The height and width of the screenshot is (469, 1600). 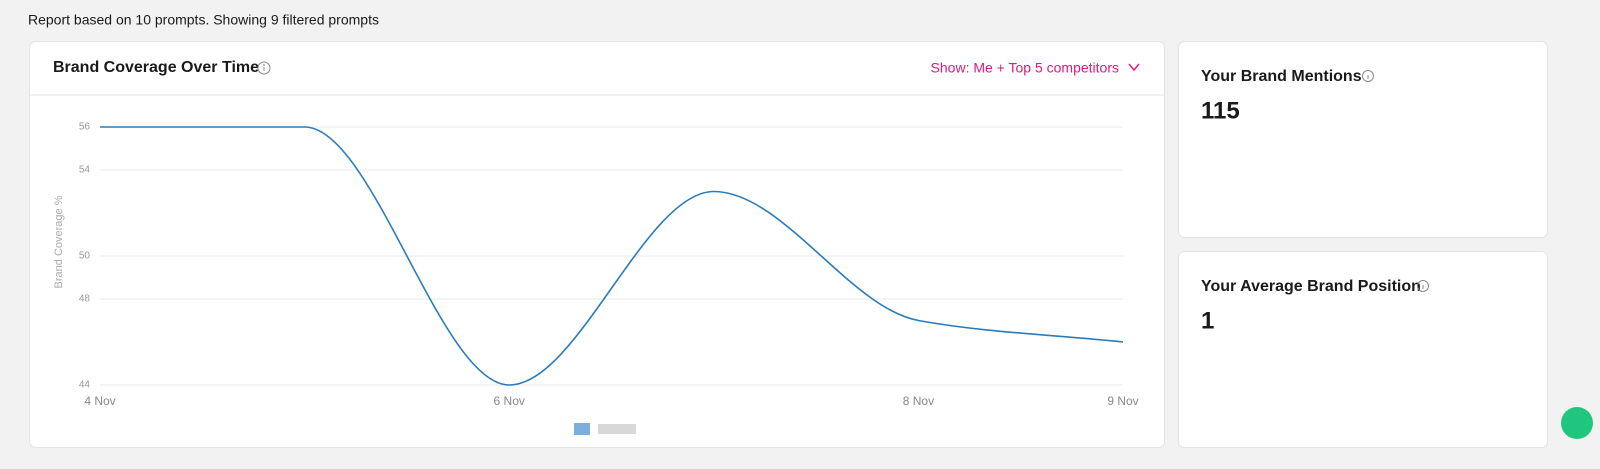 What do you see at coordinates (85, 170) in the screenshot?
I see `y-tick-label: 54` at bounding box center [85, 170].